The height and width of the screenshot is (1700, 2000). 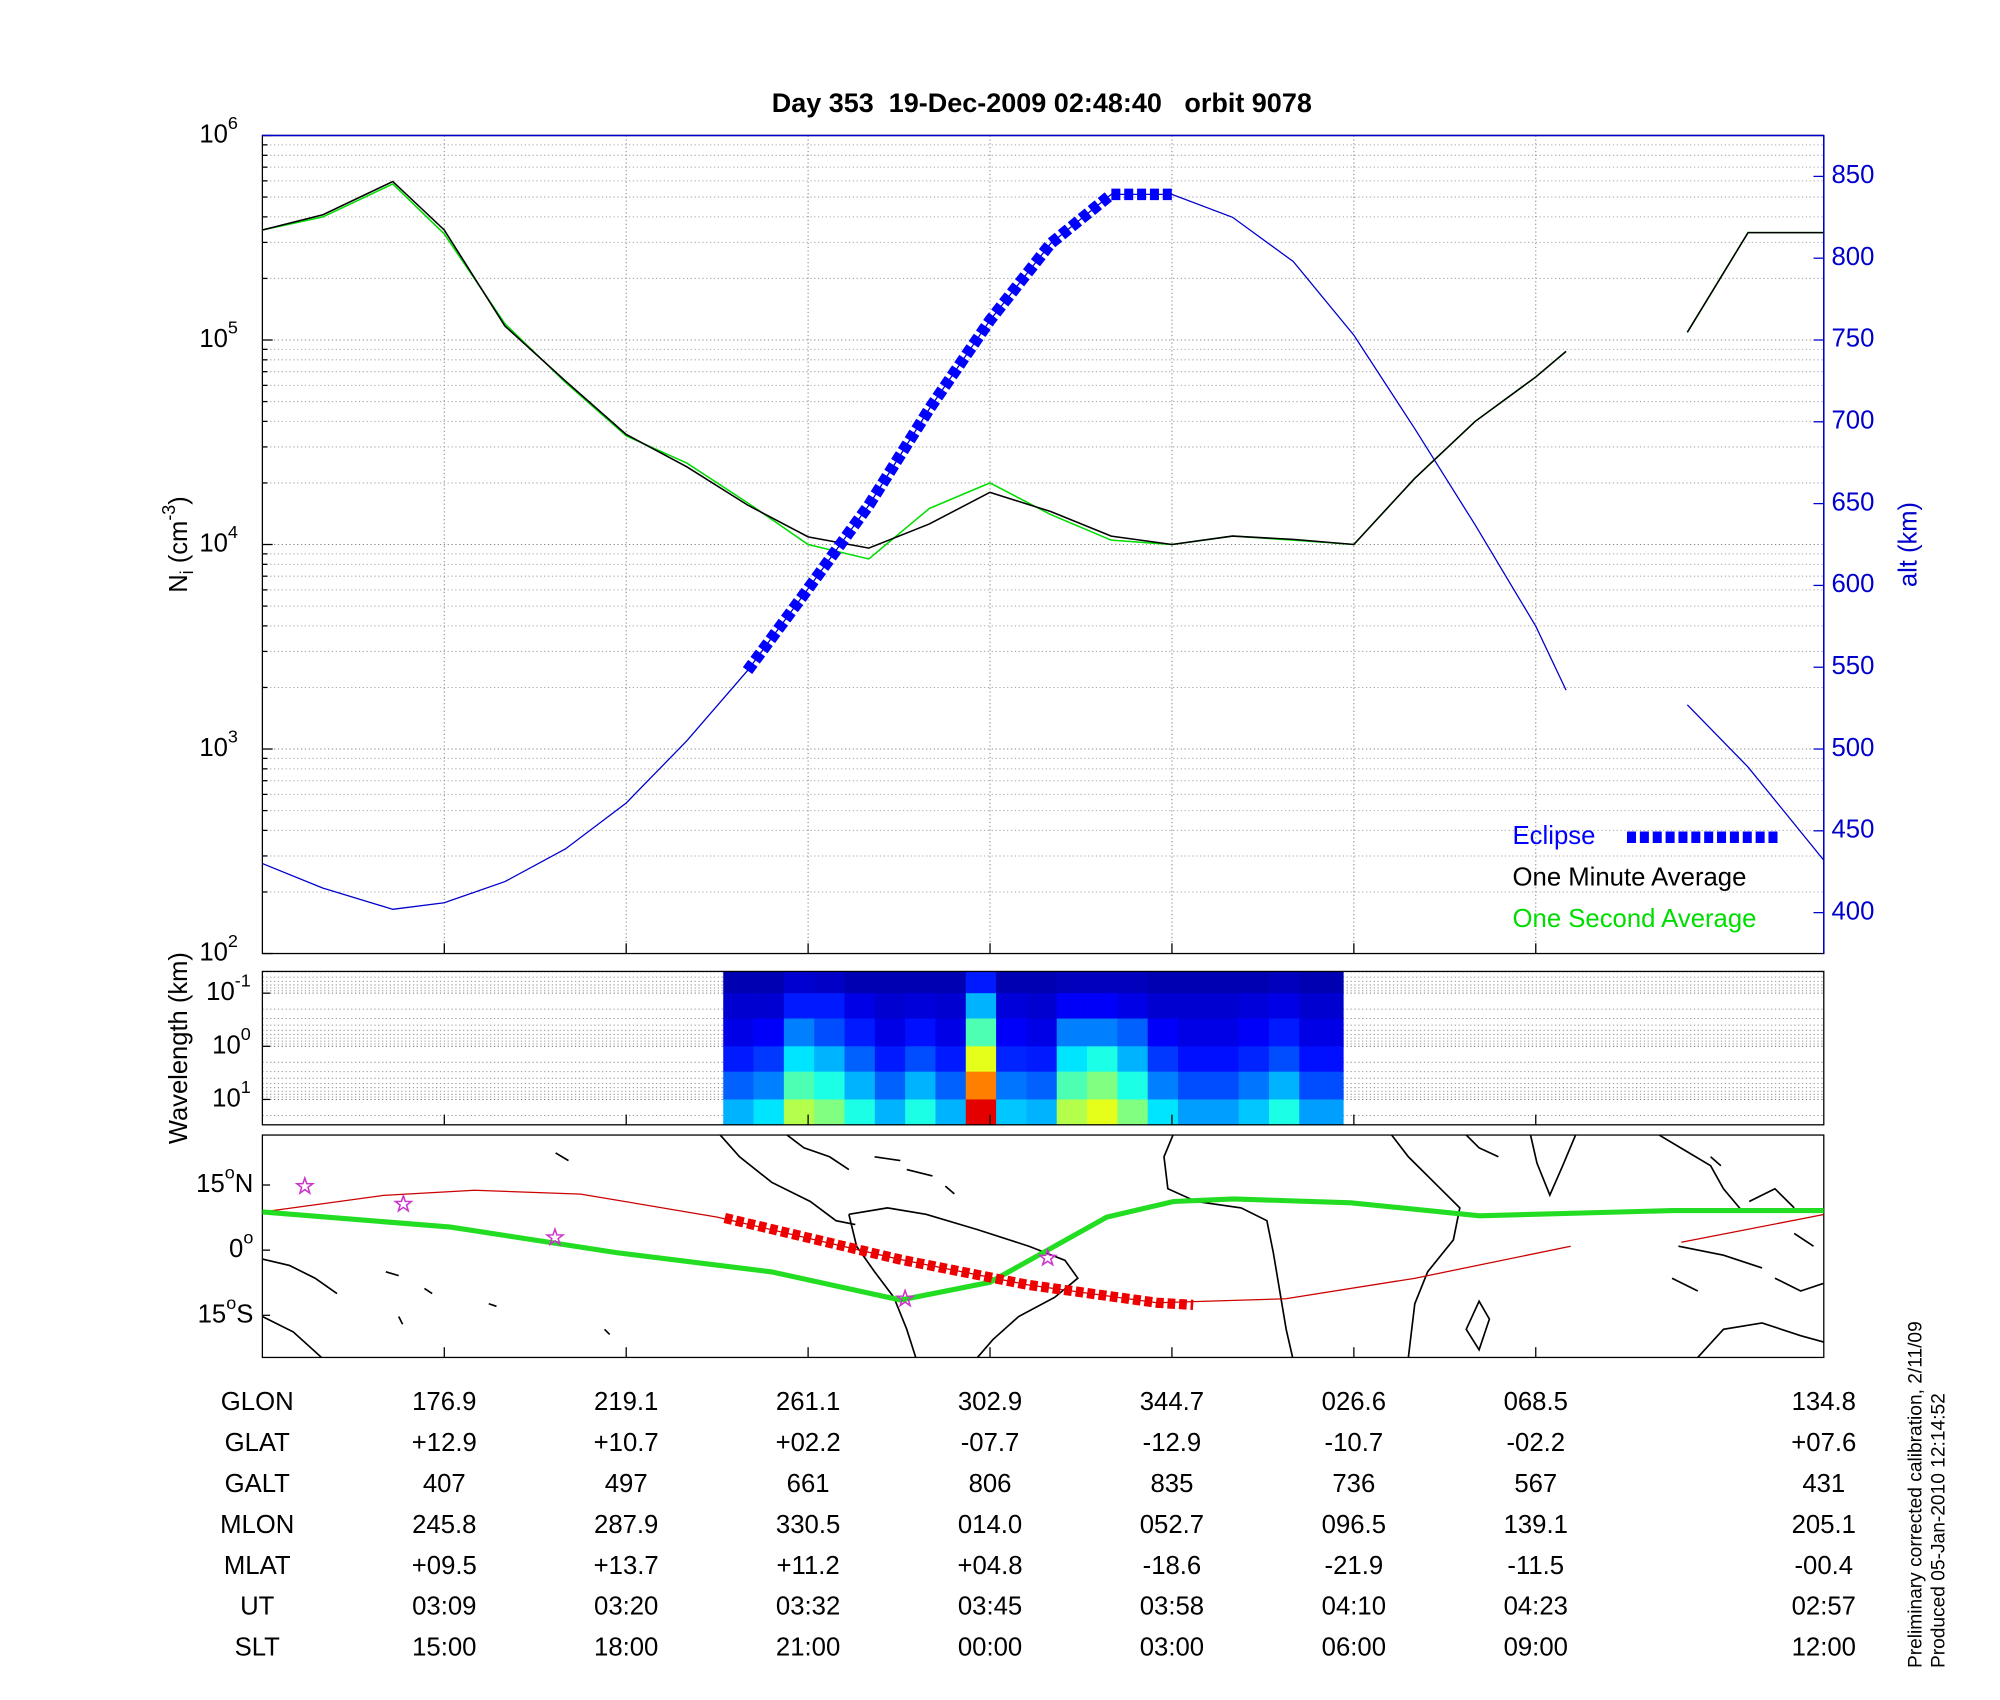 I want to click on y-tick-label: 10⁻¹, so click(x=228, y=987).